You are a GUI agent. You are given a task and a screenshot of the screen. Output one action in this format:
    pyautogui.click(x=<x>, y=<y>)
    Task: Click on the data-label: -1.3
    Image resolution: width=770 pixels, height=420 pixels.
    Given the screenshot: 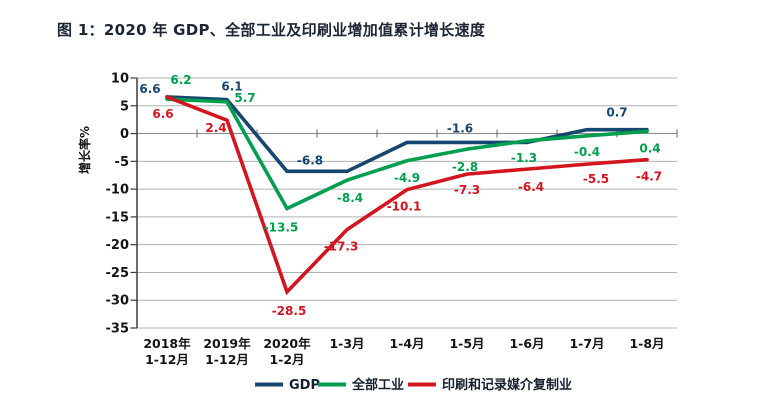 What is the action you would take?
    pyautogui.click(x=524, y=158)
    